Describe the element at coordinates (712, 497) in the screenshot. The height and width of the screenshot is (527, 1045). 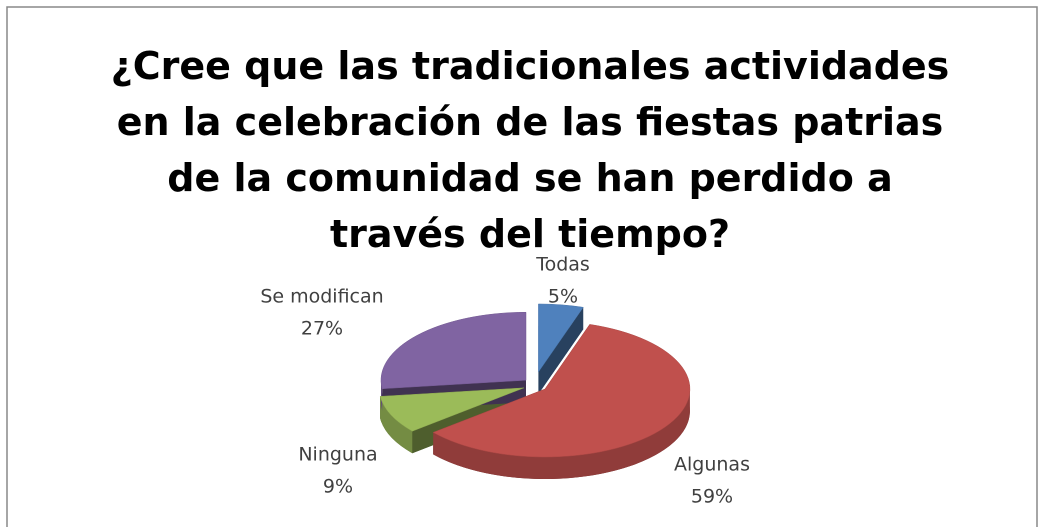
I see `slice-value-label: 59%` at that location.